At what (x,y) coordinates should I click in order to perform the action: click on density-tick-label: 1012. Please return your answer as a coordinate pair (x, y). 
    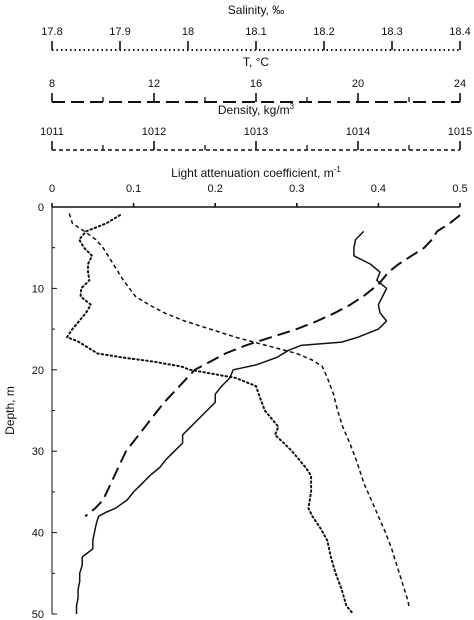
    Looking at the image, I should click on (154, 132).